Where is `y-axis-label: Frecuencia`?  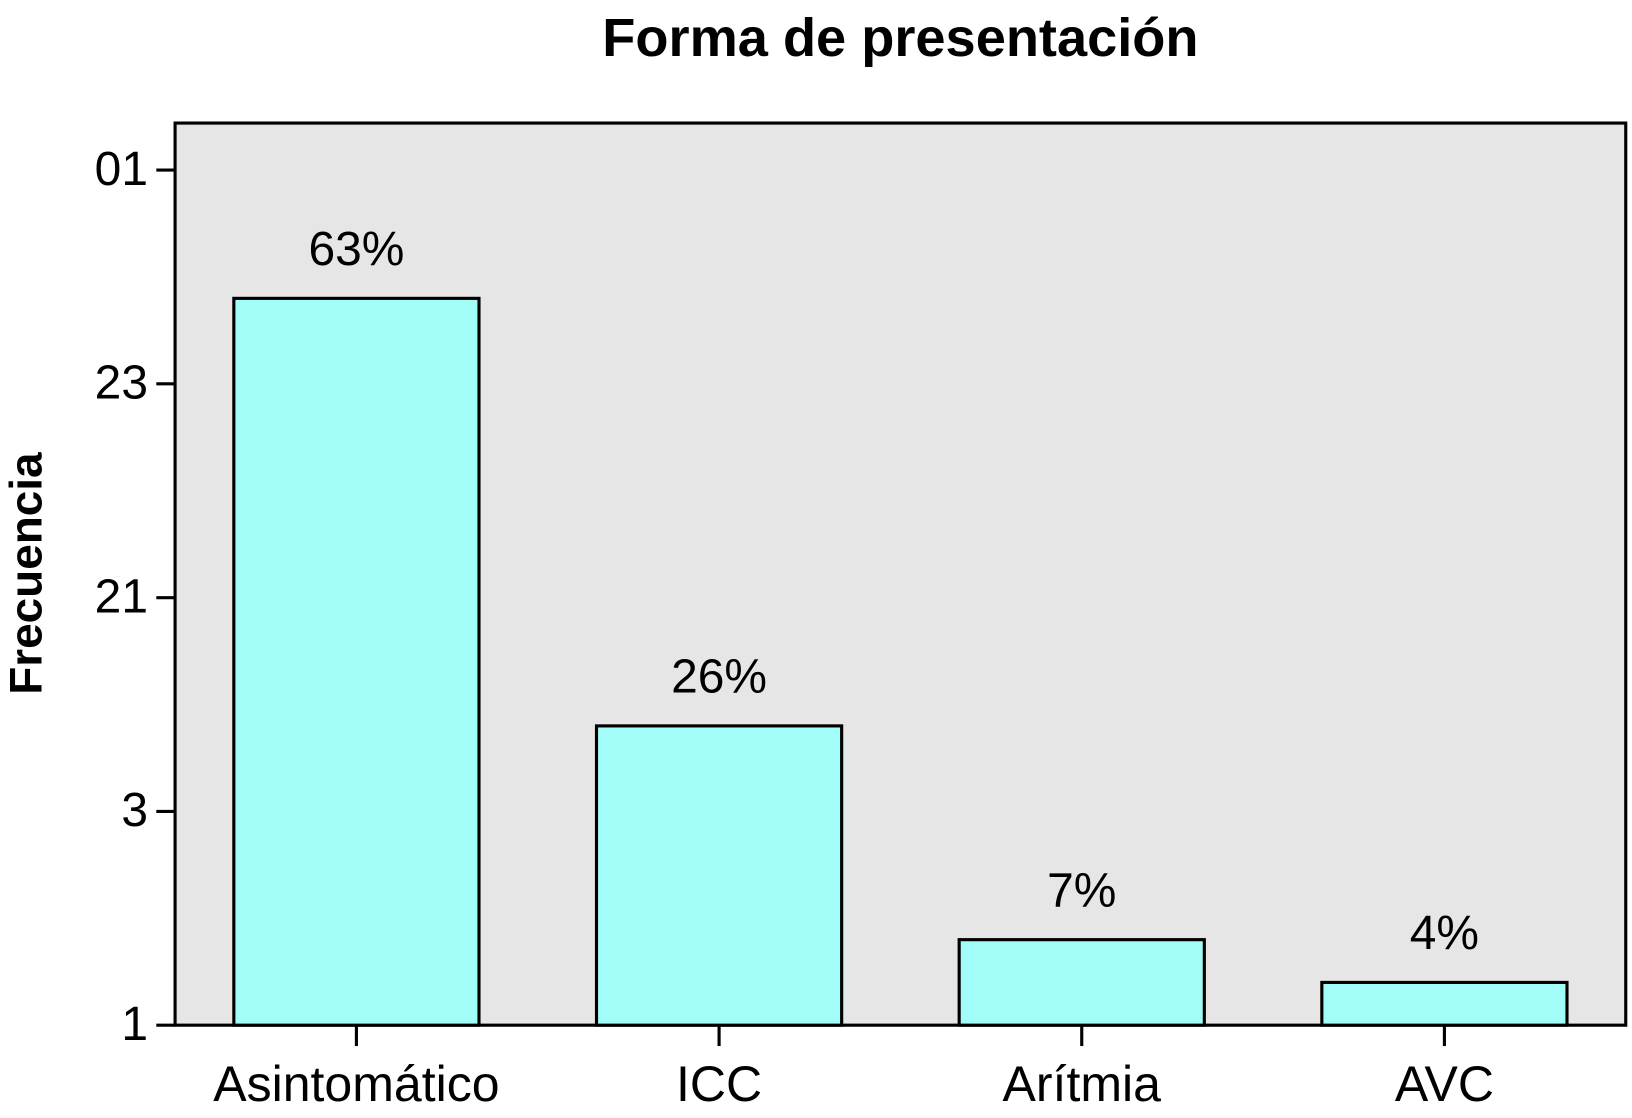 y-axis-label: Frecuencia is located at coordinates (25, 573).